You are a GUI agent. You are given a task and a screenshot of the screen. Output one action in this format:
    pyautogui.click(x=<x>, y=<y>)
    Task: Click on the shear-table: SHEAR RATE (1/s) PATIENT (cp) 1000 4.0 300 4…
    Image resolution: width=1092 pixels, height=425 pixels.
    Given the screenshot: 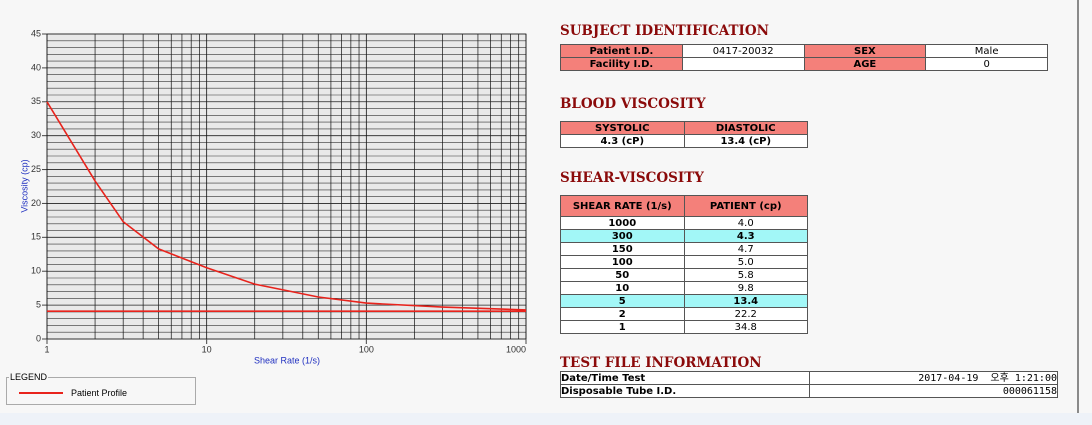 What is the action you would take?
    pyautogui.click(x=684, y=264)
    